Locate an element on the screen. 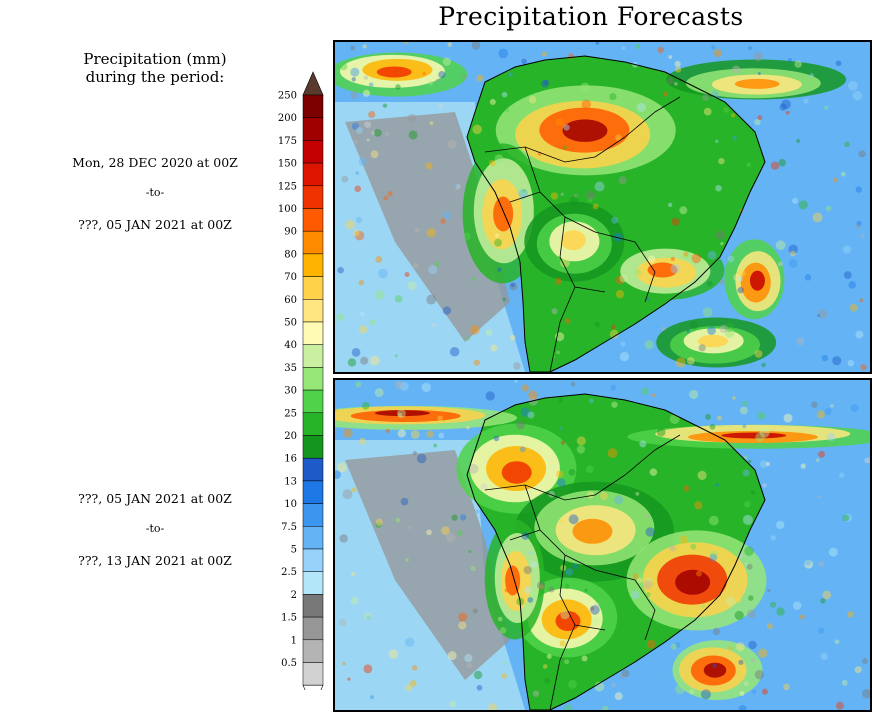 This screenshot has height=712, width=872. period-bottom-end: ???, 13 JAN 2021 at 00Z is located at coordinates (155, 560).